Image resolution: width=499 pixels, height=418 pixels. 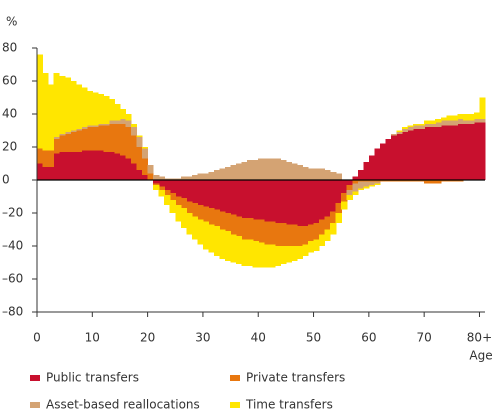 I want to click on x-tick-label: 0, so click(x=37, y=338).